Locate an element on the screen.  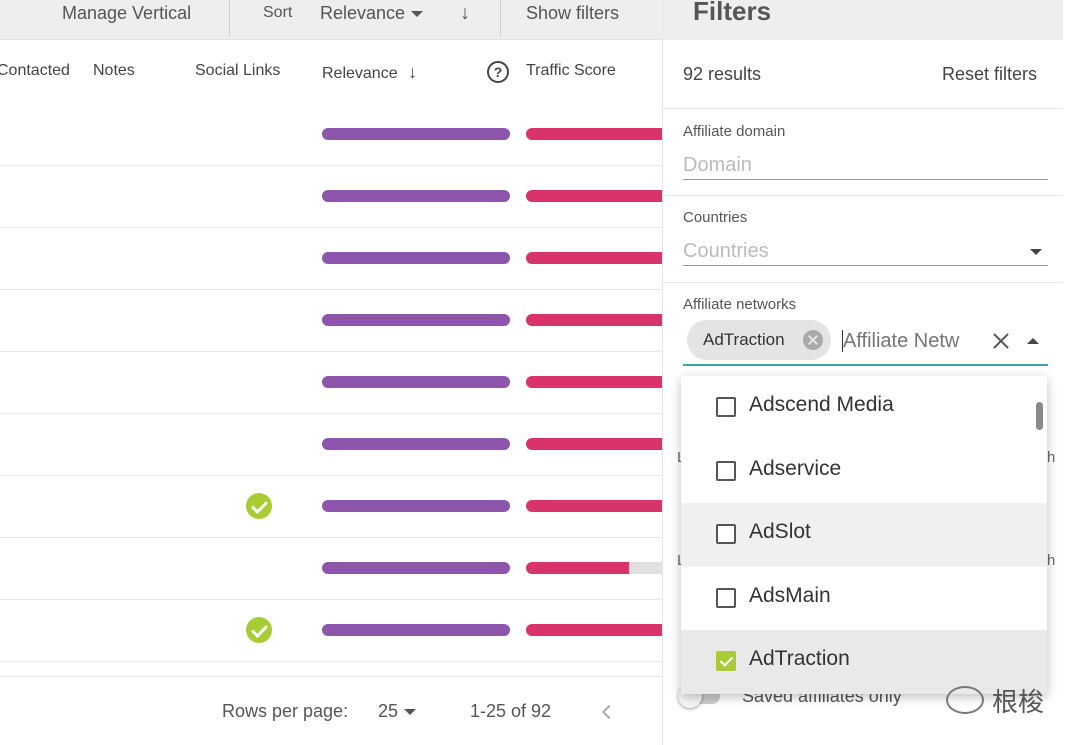
sort-label: Sort is located at coordinates (278, 12).